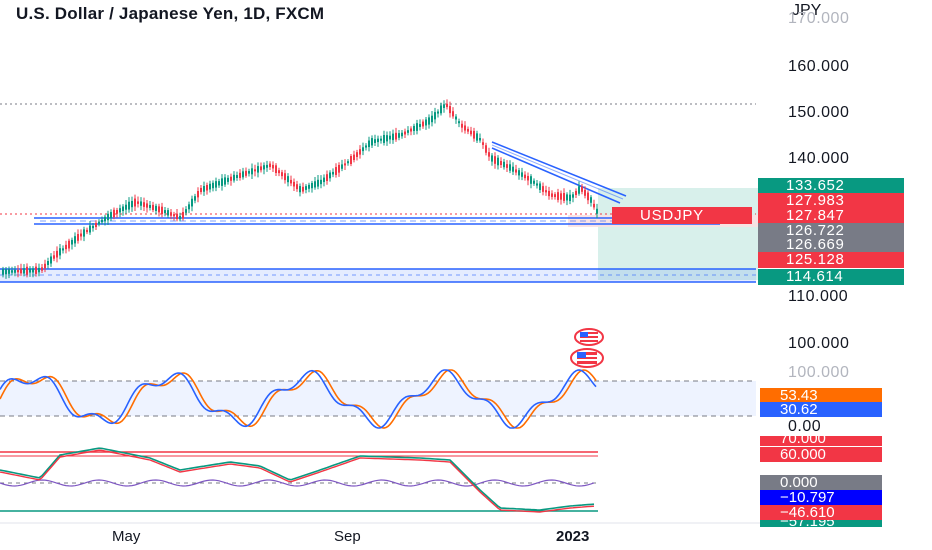 The height and width of the screenshot is (550, 932). Describe the element at coordinates (831, 216) in the screenshot. I see `price-tag: 127.847` at that location.